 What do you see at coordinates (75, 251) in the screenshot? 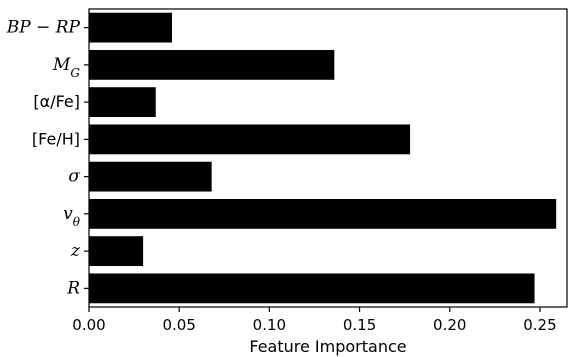
I see `category-label-6: z` at bounding box center [75, 251].